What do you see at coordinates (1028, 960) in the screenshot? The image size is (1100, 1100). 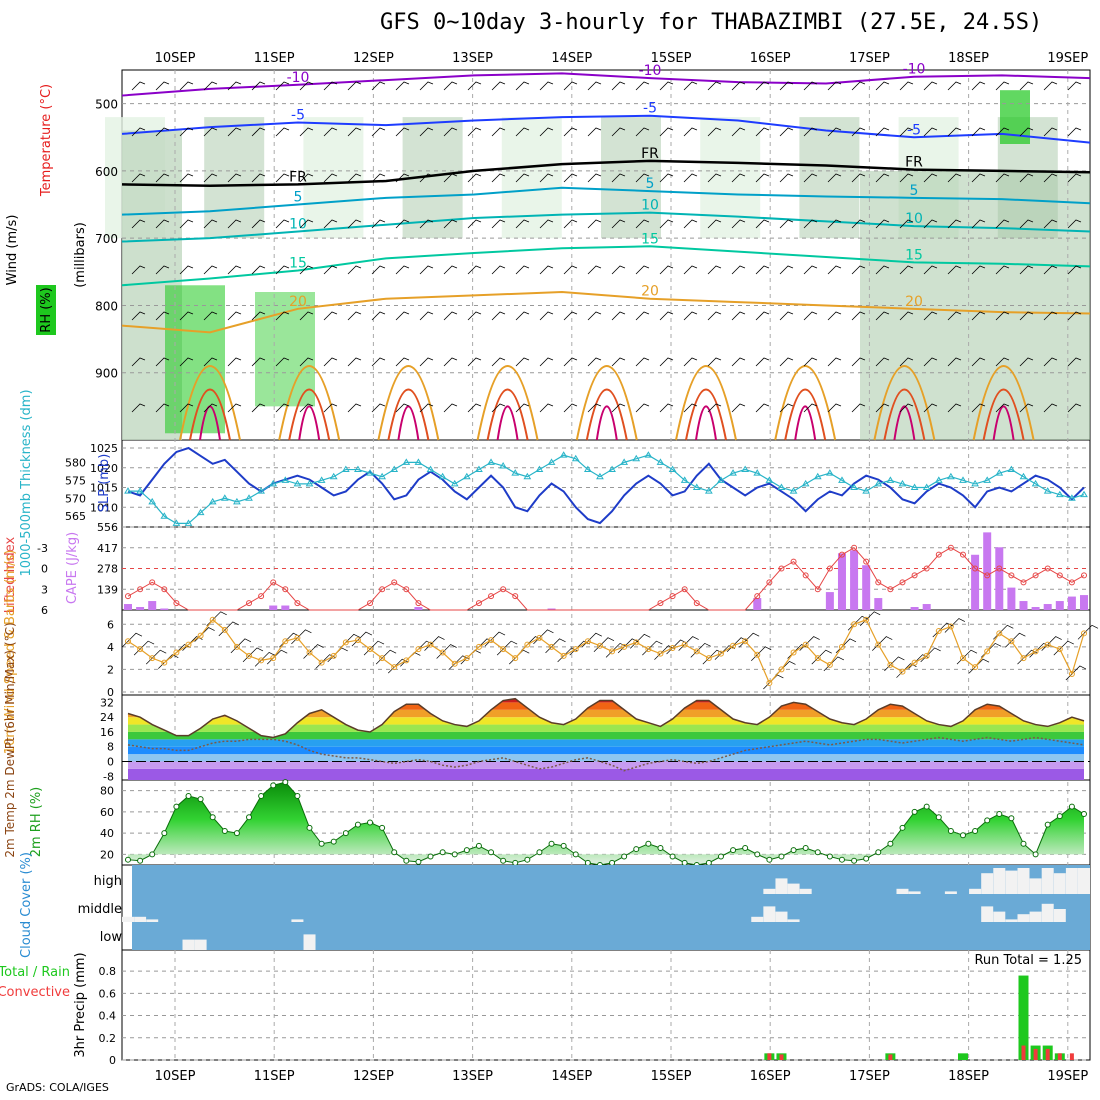 I see `run-total: Run Total = 1.25` at bounding box center [1028, 960].